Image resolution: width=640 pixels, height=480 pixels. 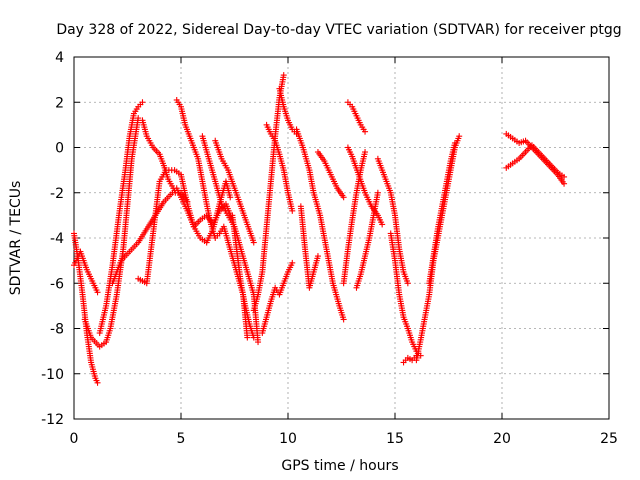 I want to click on y-tick-label: -6, so click(x=57, y=284).